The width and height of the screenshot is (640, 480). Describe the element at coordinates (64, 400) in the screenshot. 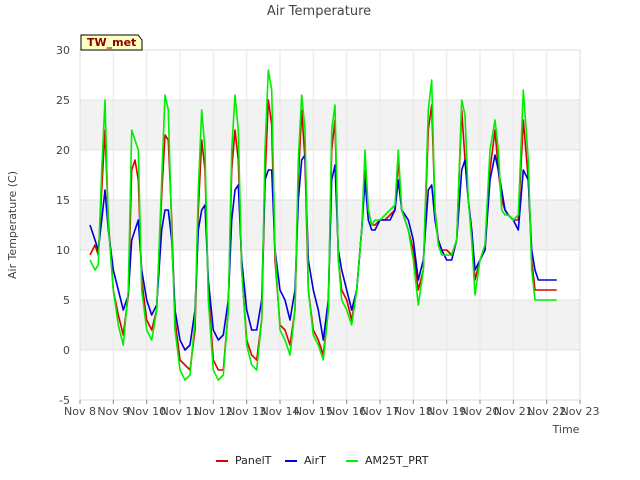

I see `y-tick-label: -5` at that location.